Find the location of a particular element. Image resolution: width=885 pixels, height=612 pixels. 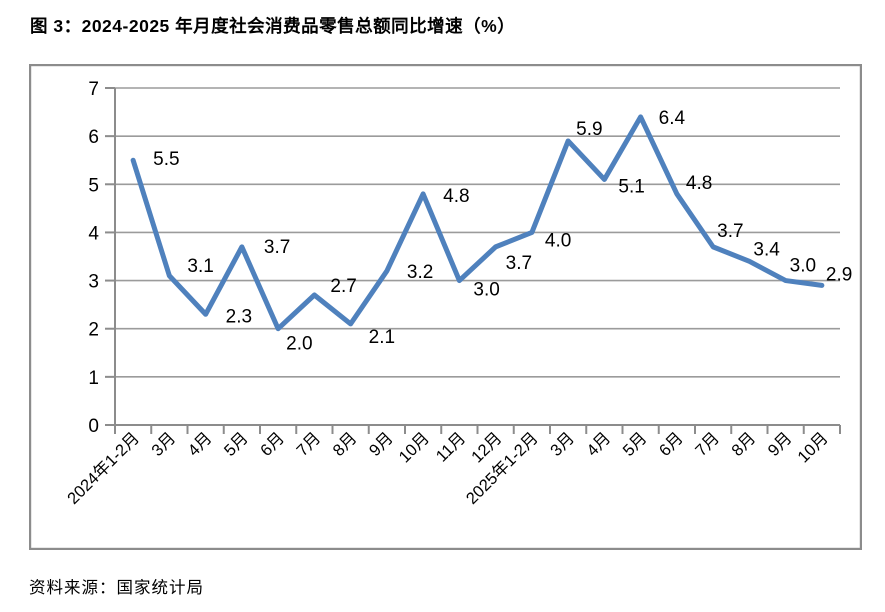

data-label: 5.9 is located at coordinates (589, 129).